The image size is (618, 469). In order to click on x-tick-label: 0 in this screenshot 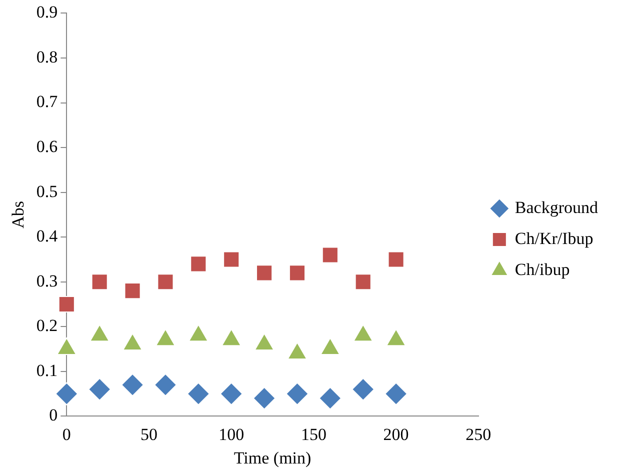, I will do `click(66, 434)`.